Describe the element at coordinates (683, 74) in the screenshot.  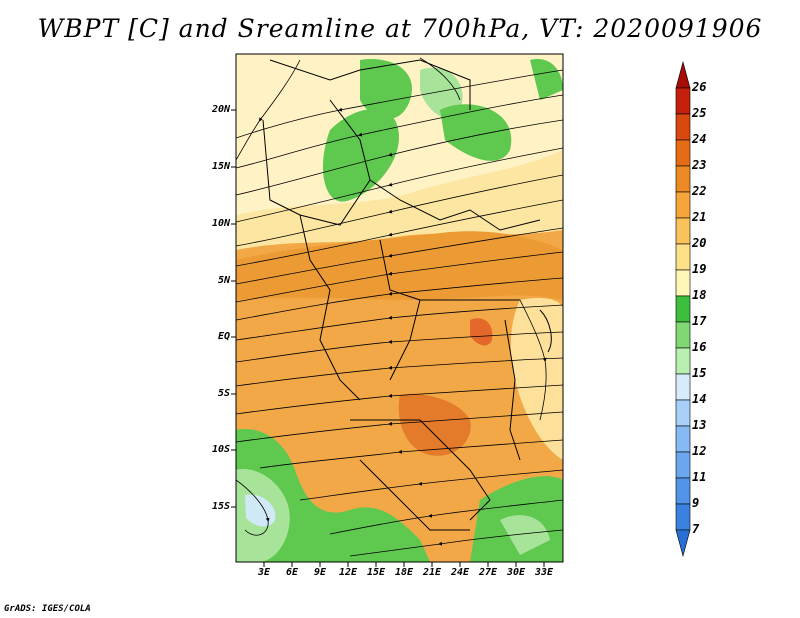
I see `colorbar-top-arrow` at that location.